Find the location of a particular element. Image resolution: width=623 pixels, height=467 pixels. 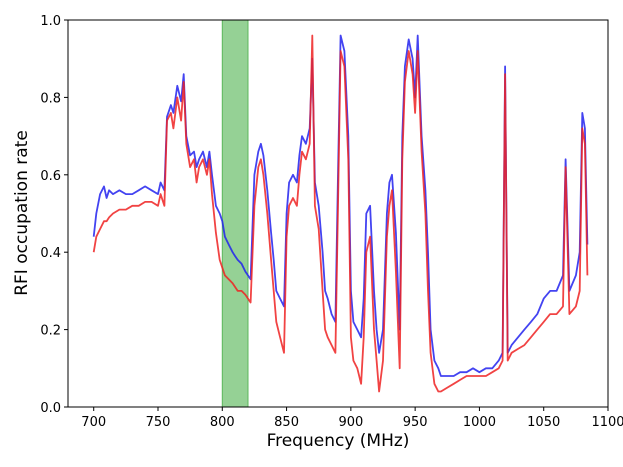

x-tick-label: 900 is located at coordinates (350, 422).